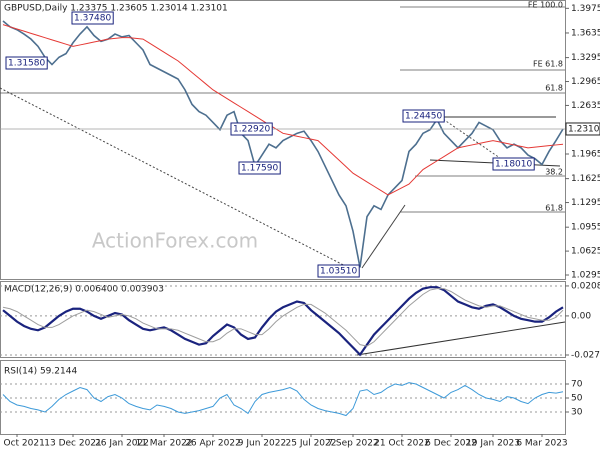 The height and width of the screenshot is (450, 600). Describe the element at coordinates (213, 444) in the screenshot. I see `x-tick-label: 26 Apr 2022` at that location.